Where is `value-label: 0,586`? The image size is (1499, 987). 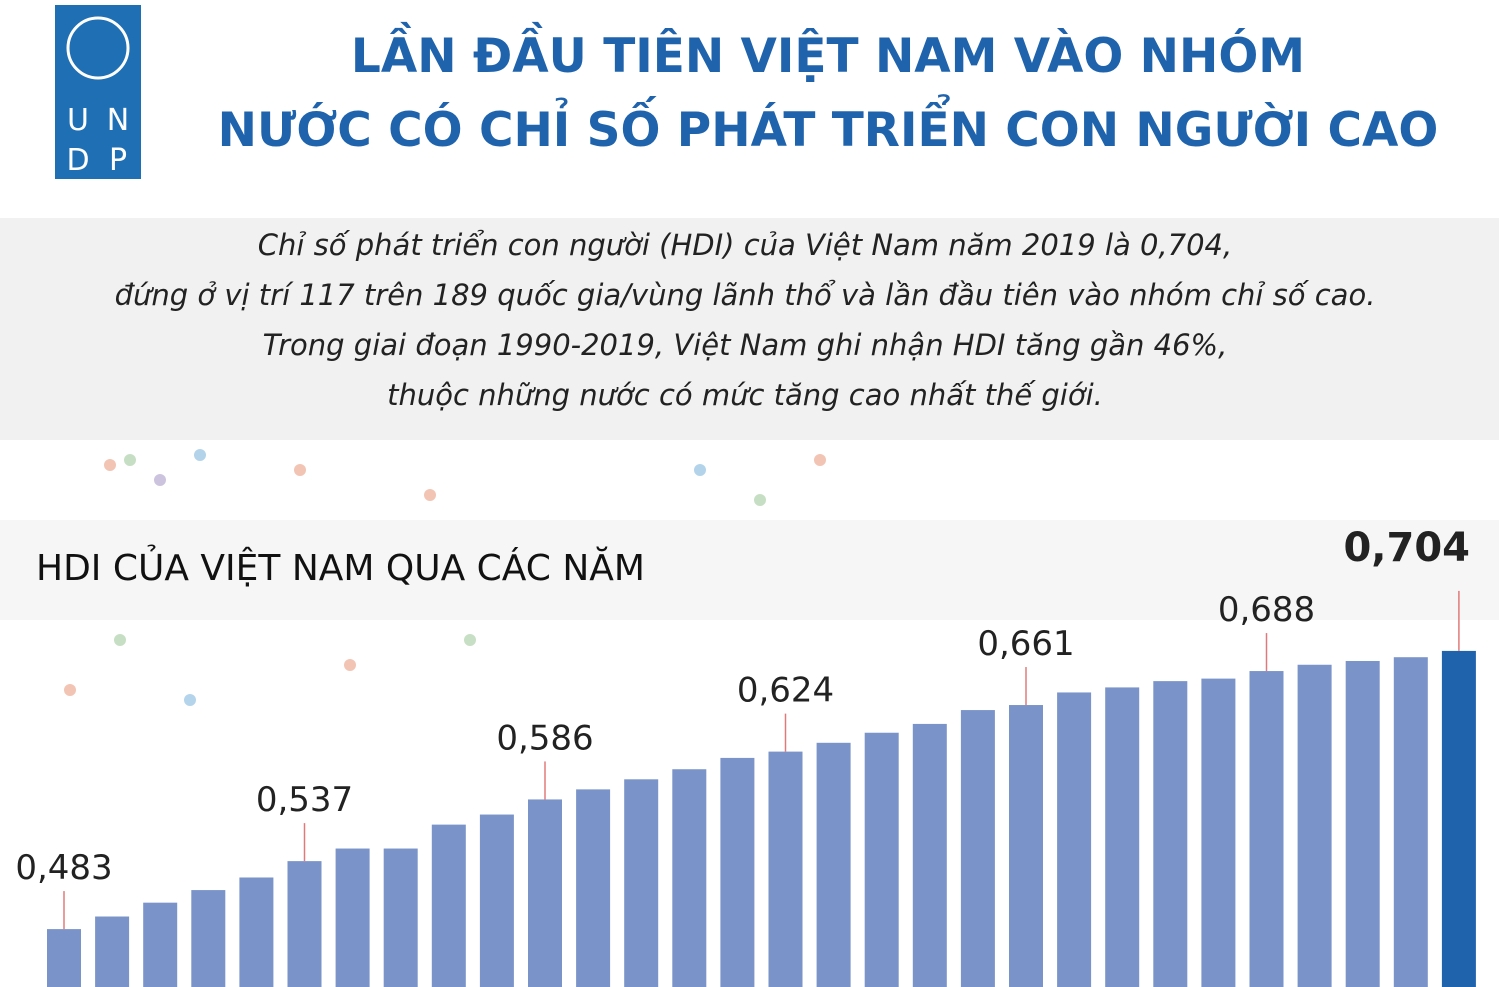
value-label: 0,586 is located at coordinates (544, 738).